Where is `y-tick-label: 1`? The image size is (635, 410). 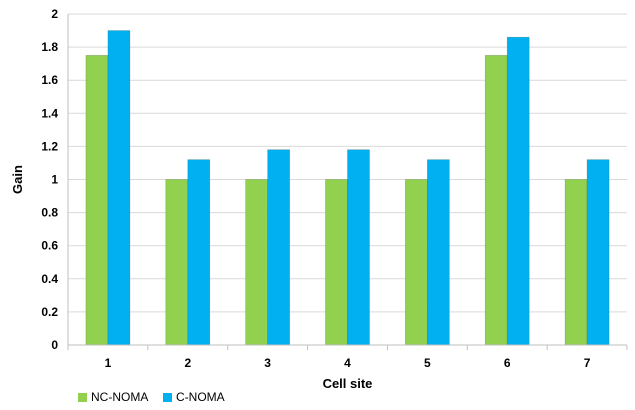 y-tick-label: 1 is located at coordinates (54, 180).